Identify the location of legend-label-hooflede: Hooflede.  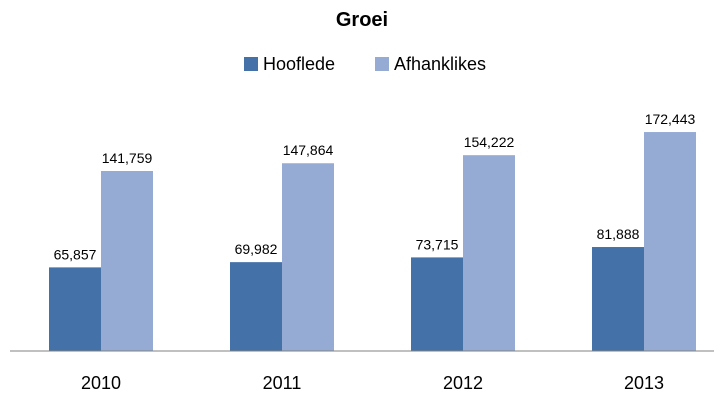
(299, 64).